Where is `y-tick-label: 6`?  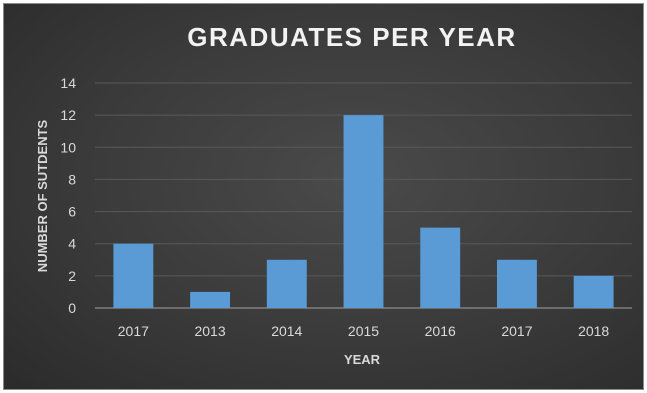 y-tick-label: 6 is located at coordinates (72, 212).